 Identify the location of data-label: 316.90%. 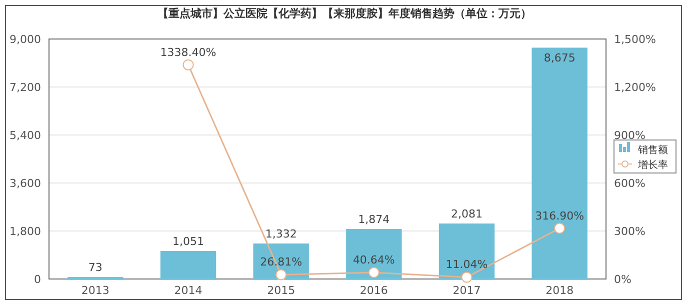
(559, 215).